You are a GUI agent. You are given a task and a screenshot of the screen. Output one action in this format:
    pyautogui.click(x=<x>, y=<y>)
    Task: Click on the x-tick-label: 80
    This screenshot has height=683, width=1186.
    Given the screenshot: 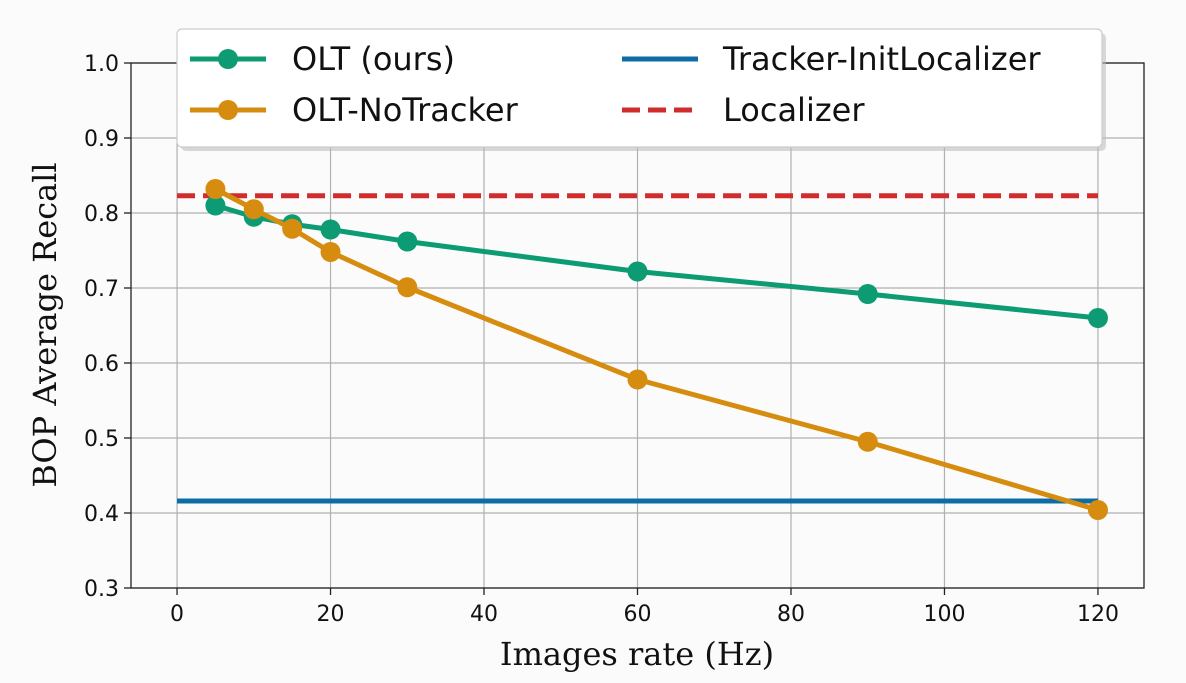 What is the action you would take?
    pyautogui.click(x=791, y=614)
    